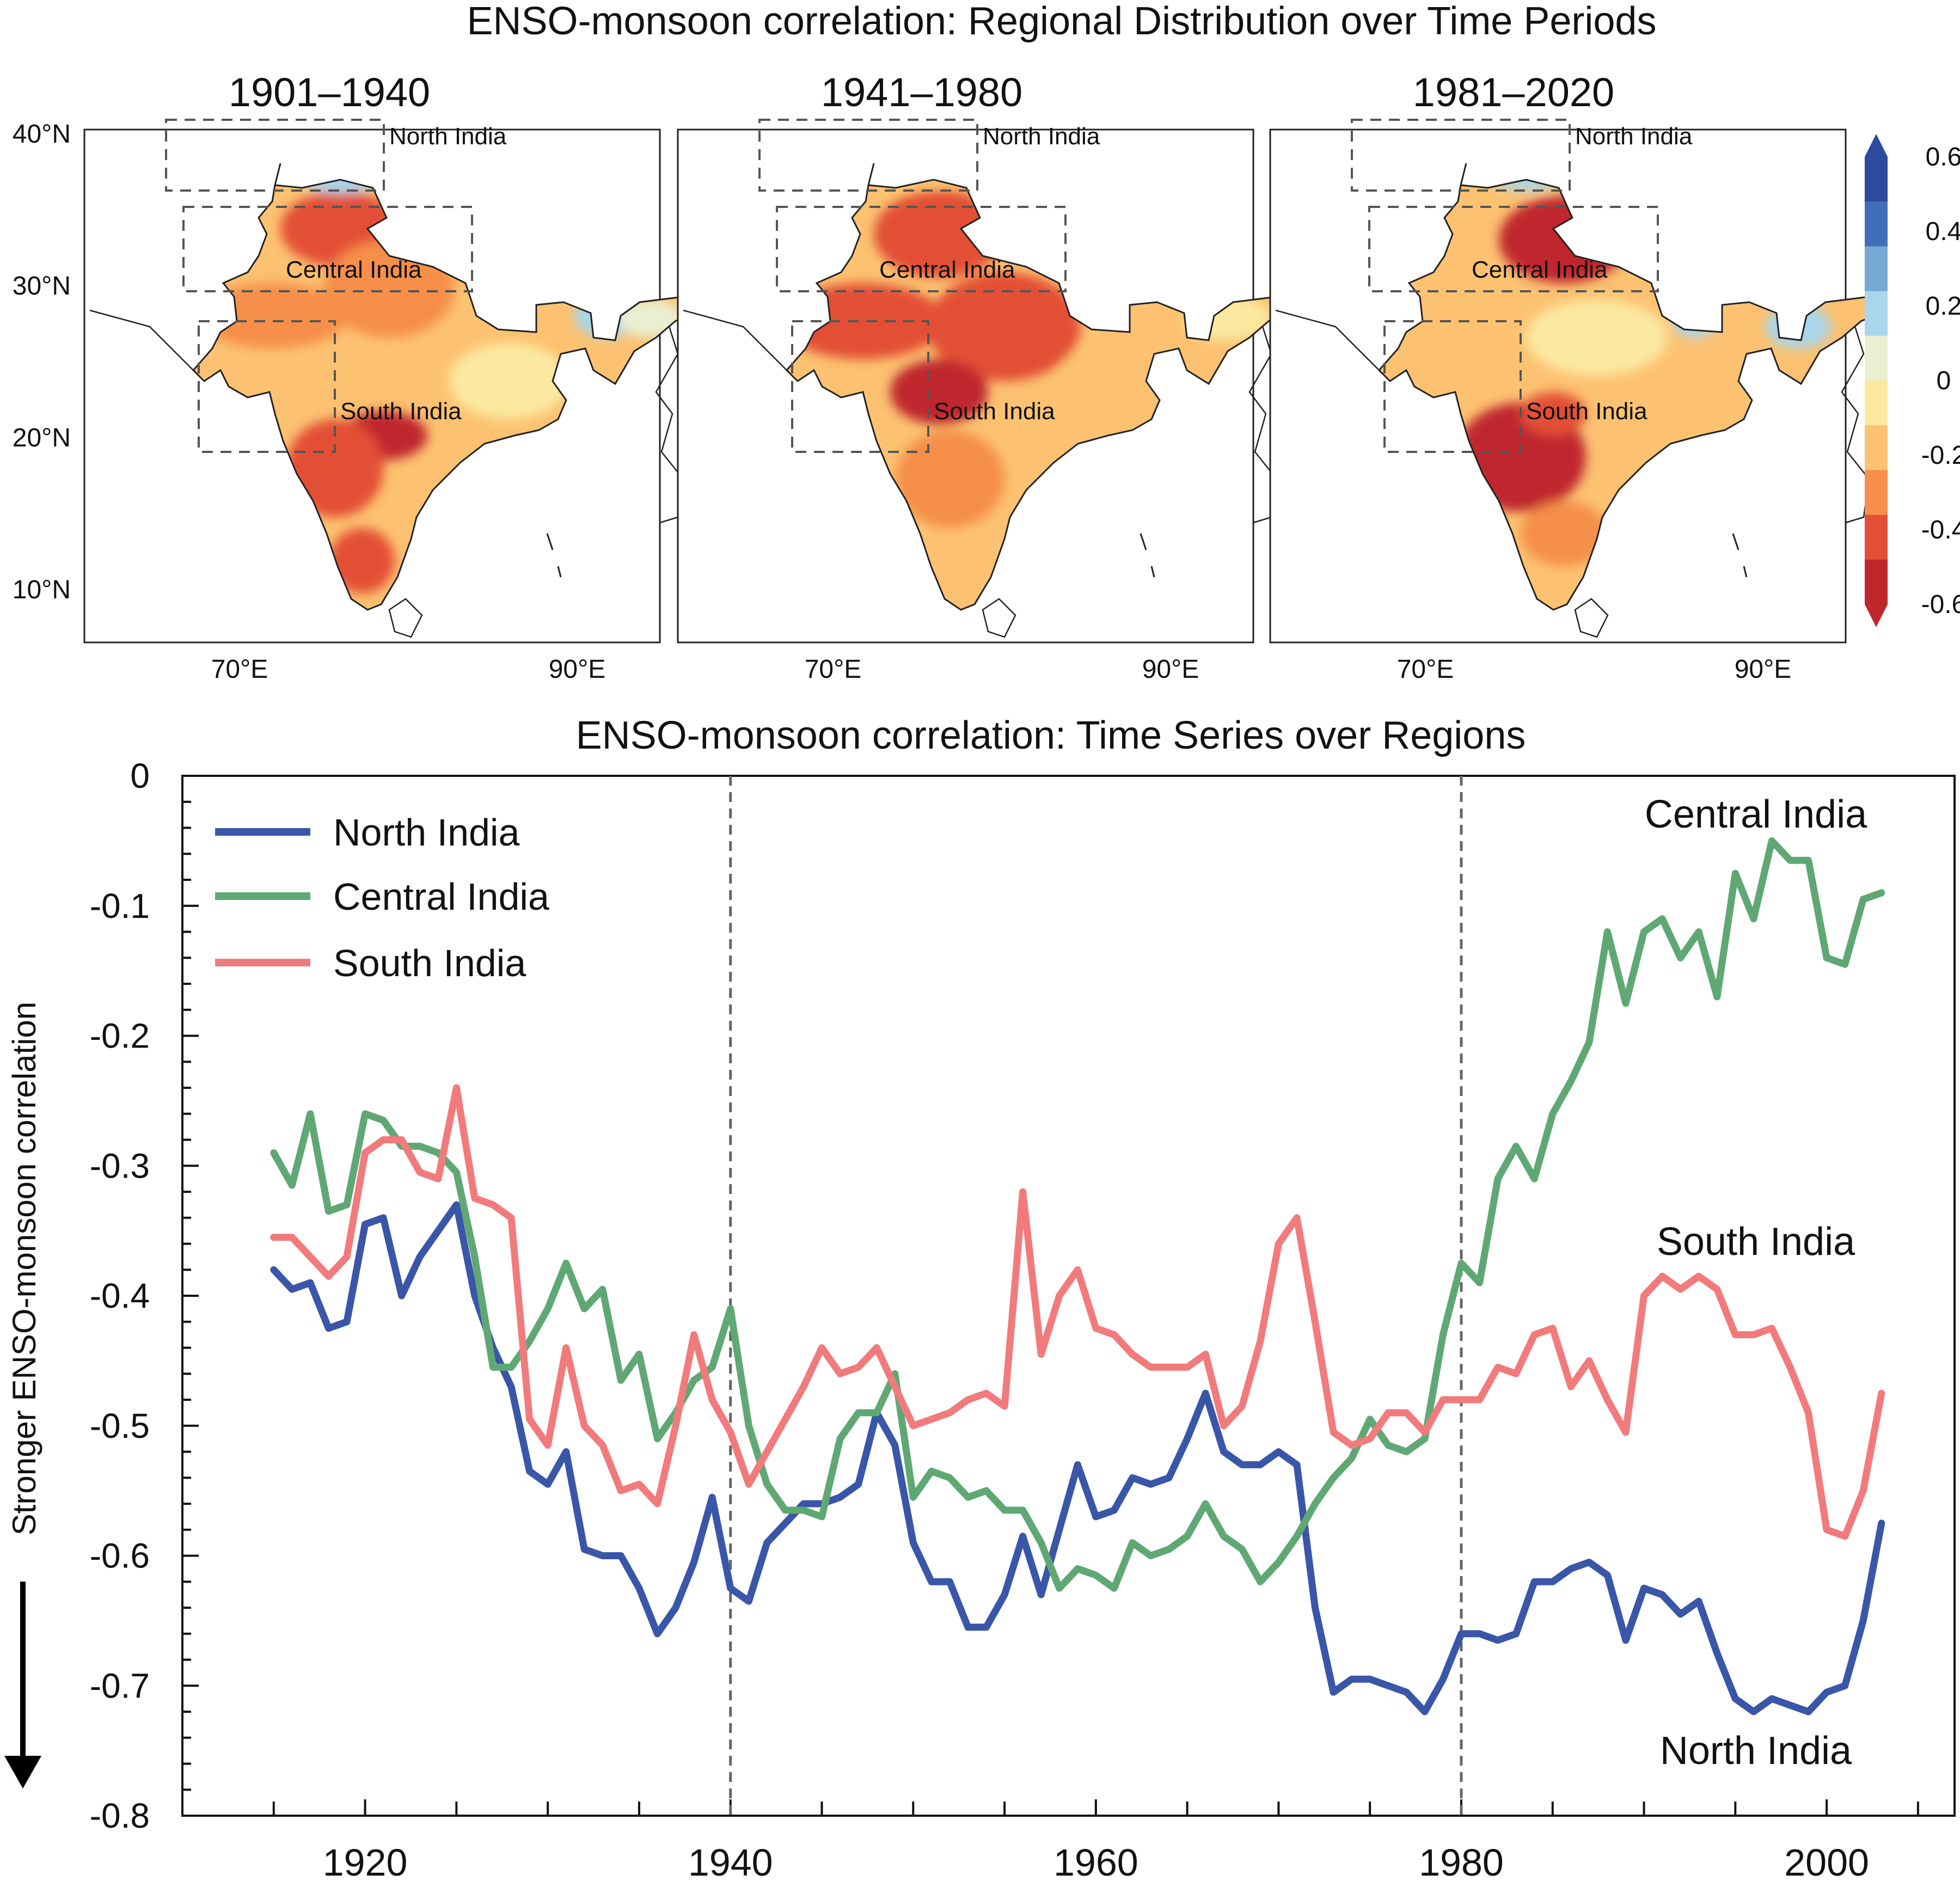 This screenshot has width=1960, height=1899. I want to click on legend-label-south: South India, so click(429, 963).